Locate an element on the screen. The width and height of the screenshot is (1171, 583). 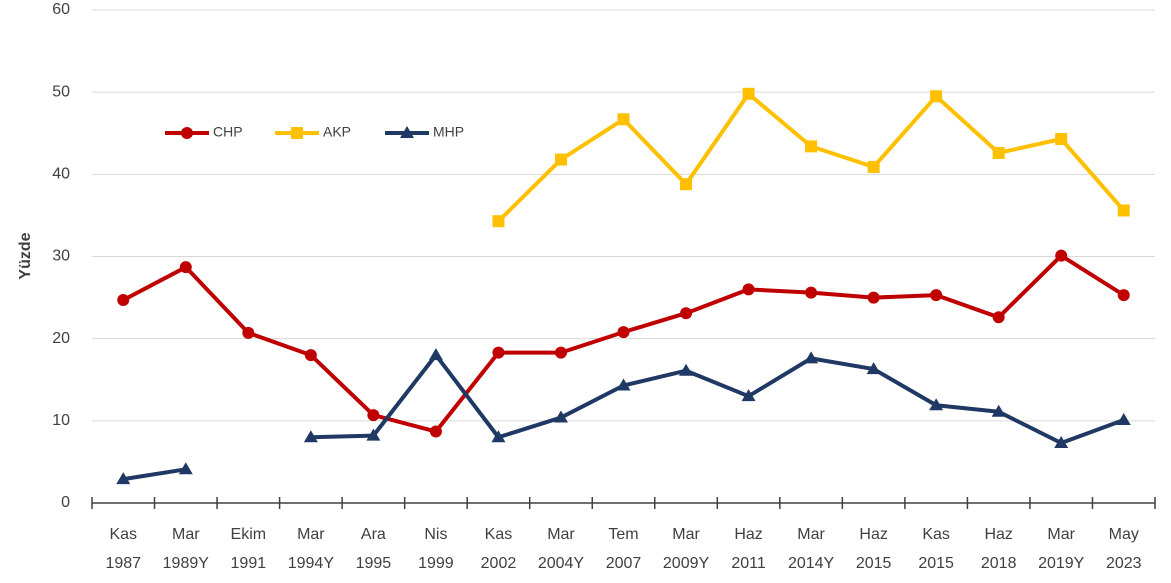
y-tick-label: 40 is located at coordinates (61, 174).